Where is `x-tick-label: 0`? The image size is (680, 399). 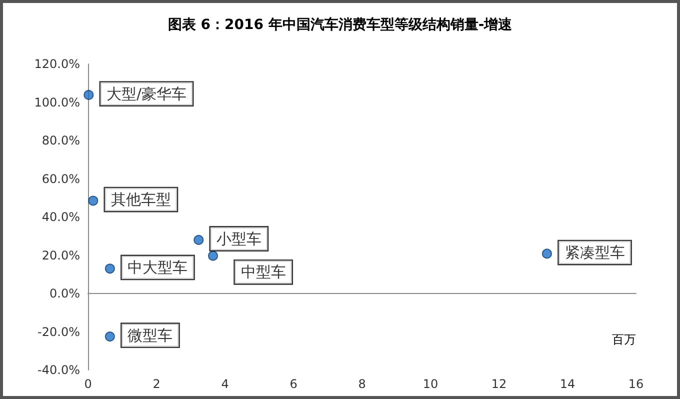
x-tick-label: 0 is located at coordinates (88, 384).